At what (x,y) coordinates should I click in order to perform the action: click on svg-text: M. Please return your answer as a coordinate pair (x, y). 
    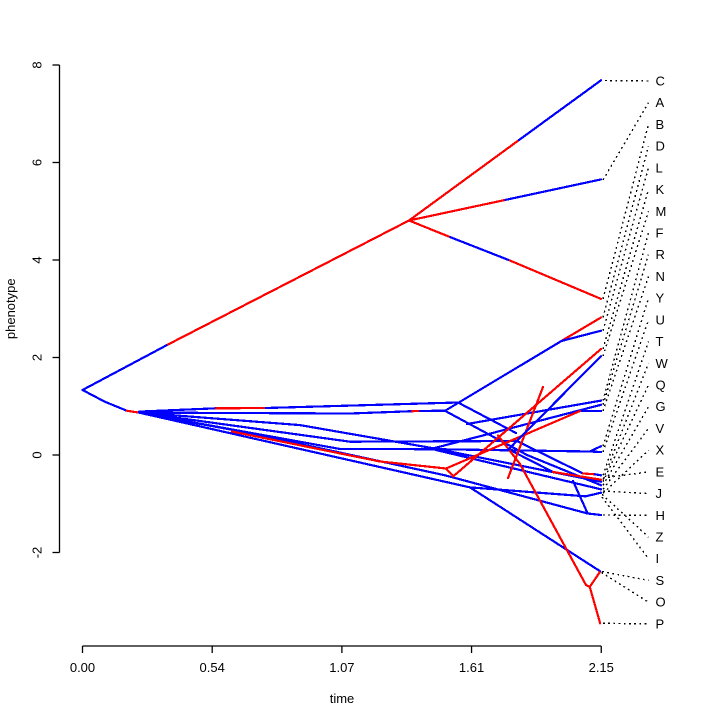
    Looking at the image, I should click on (661, 211).